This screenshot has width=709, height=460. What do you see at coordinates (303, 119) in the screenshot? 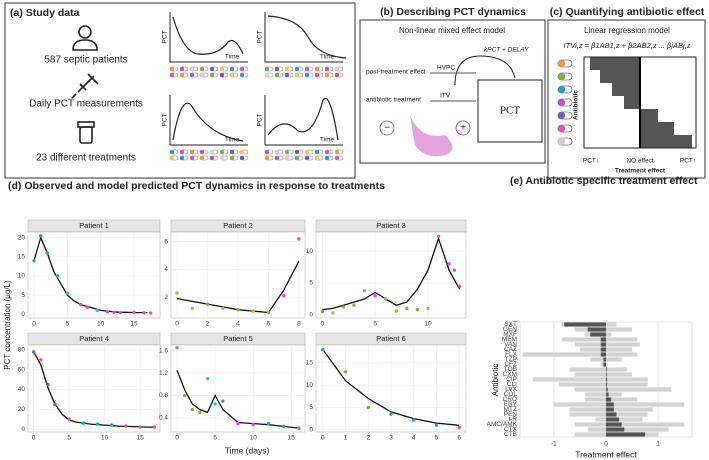
I see `mini-curve` at bounding box center [303, 119].